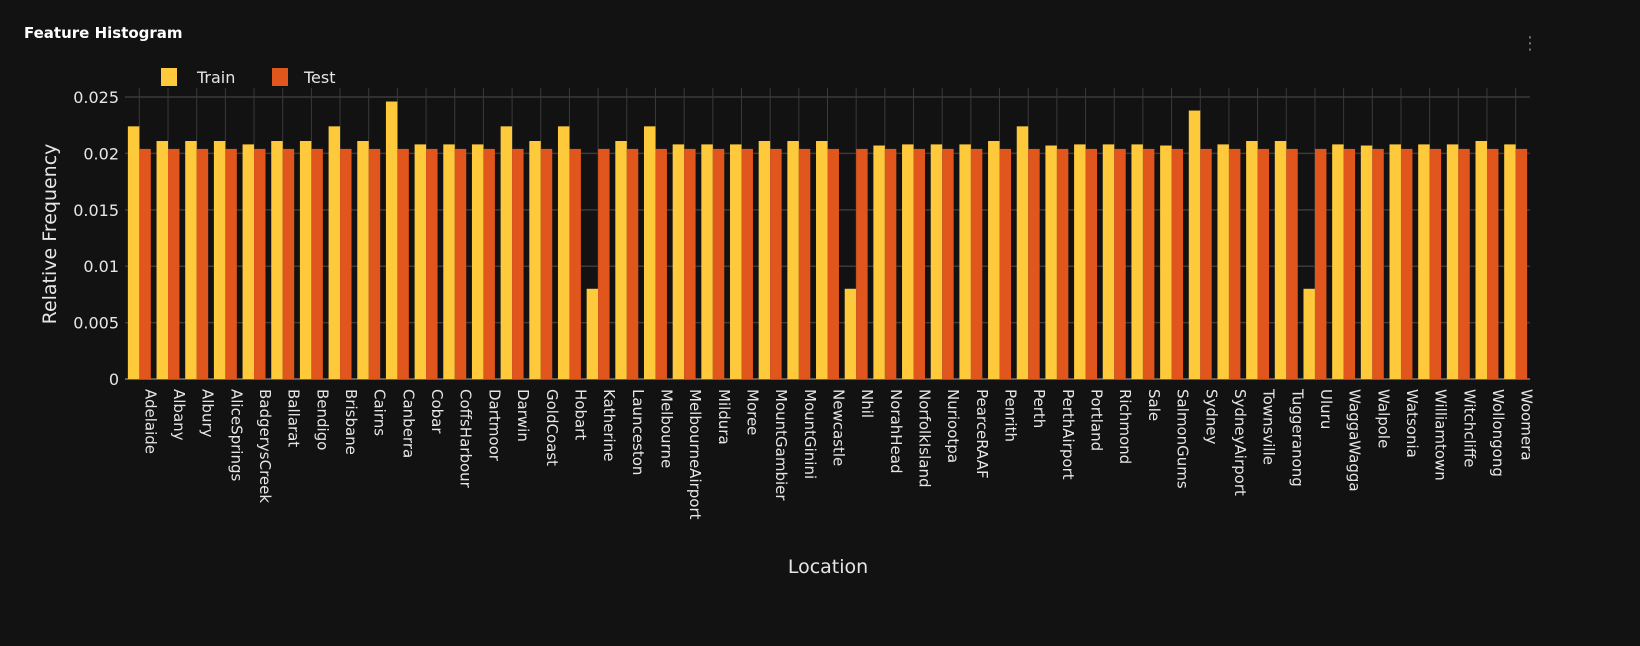 This screenshot has height=646, width=1640. Describe the element at coordinates (822, 260) in the screenshot. I see `bar-train-Newcastle` at that location.